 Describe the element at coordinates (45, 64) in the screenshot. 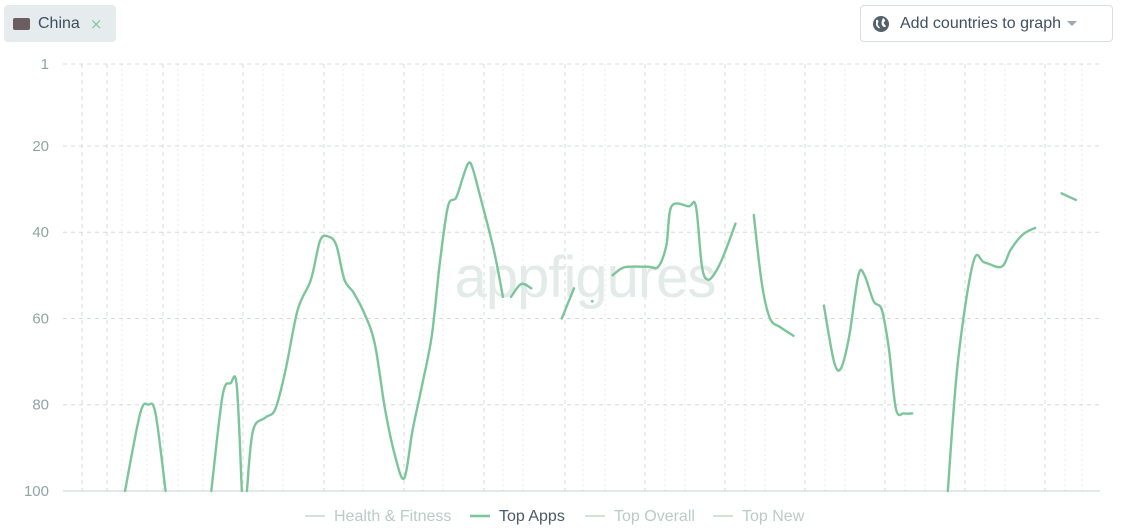

I see `y-tick-label: 1` at that location.